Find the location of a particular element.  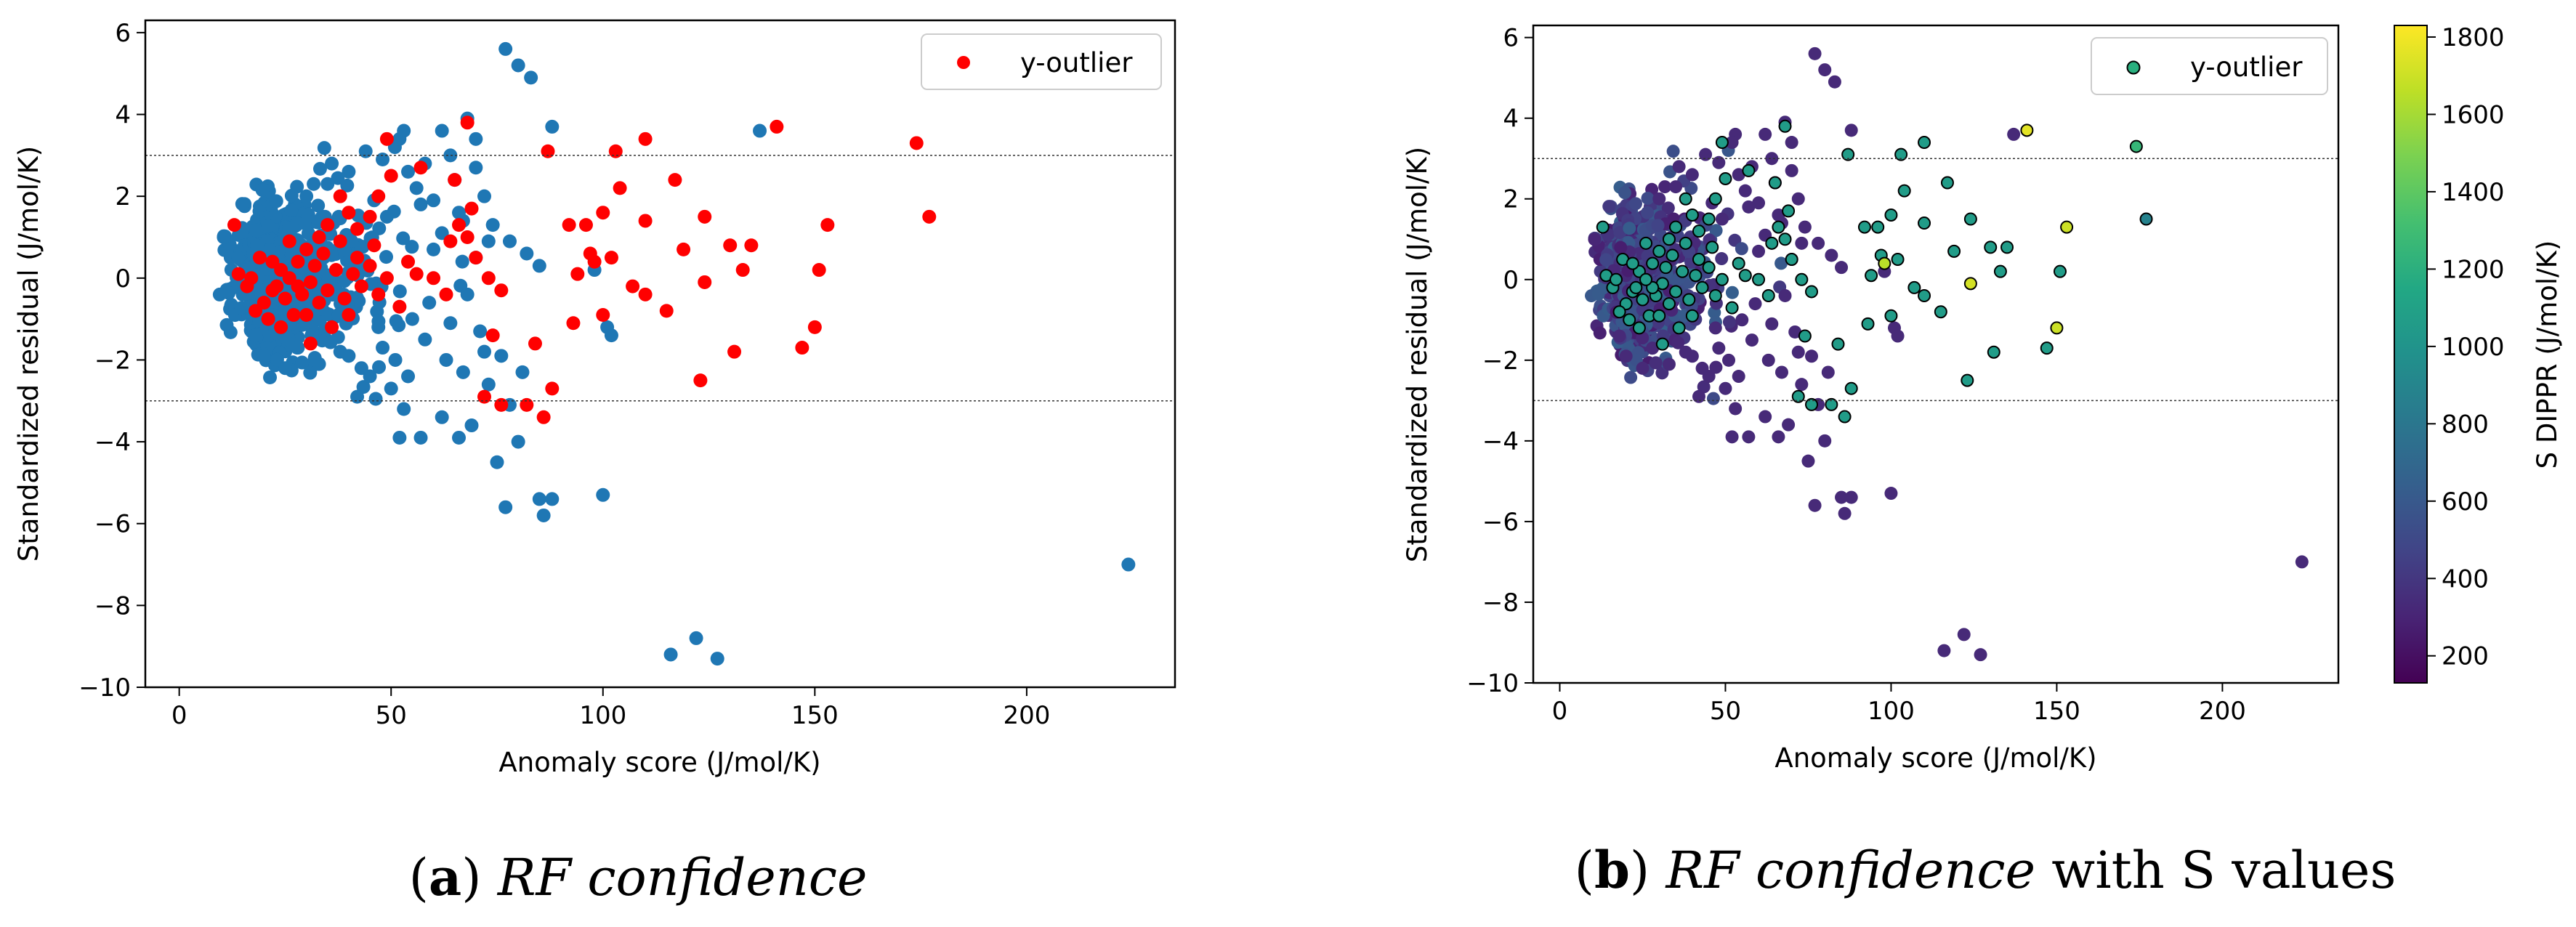

y-tick-label: 4 is located at coordinates (123, 116).